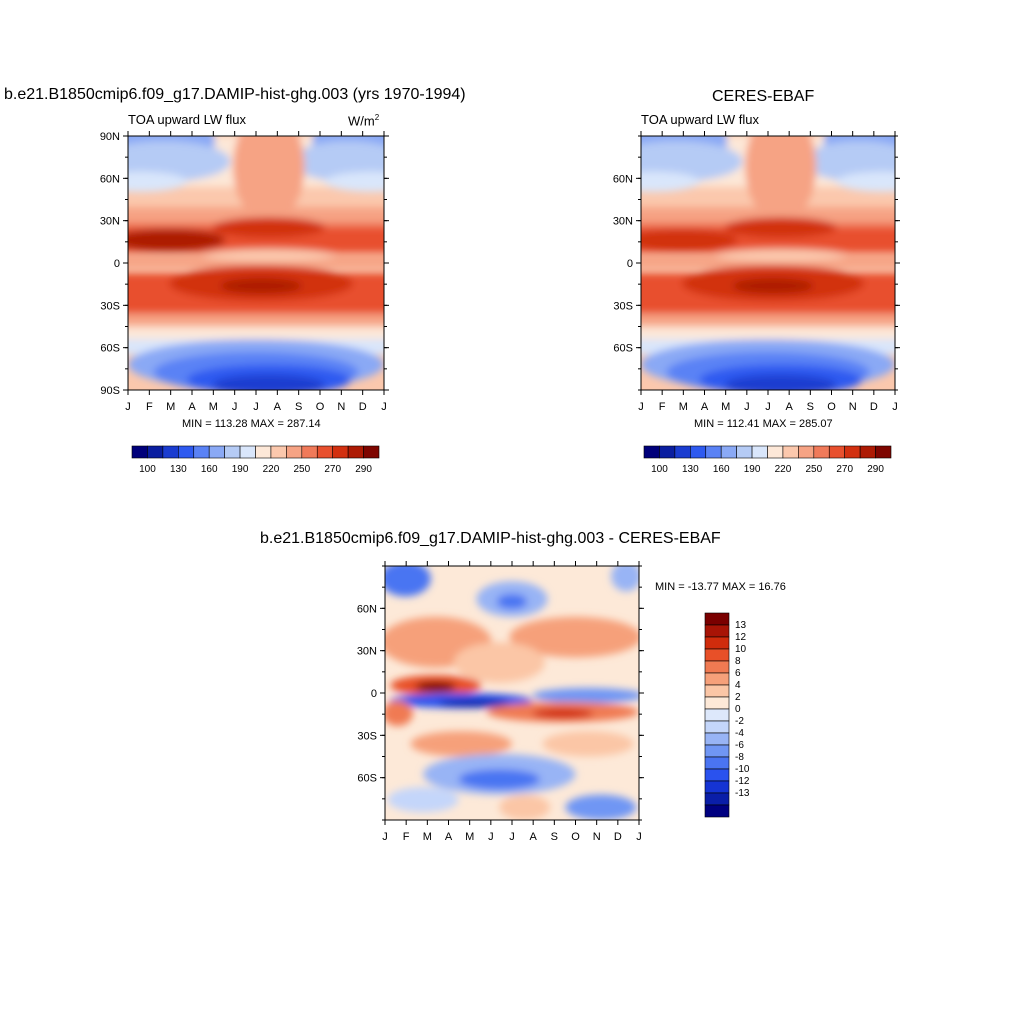 The width and height of the screenshot is (1024, 1024). Describe the element at coordinates (739, 745) in the screenshot. I see `diff-colorbar-label: -6` at that location.